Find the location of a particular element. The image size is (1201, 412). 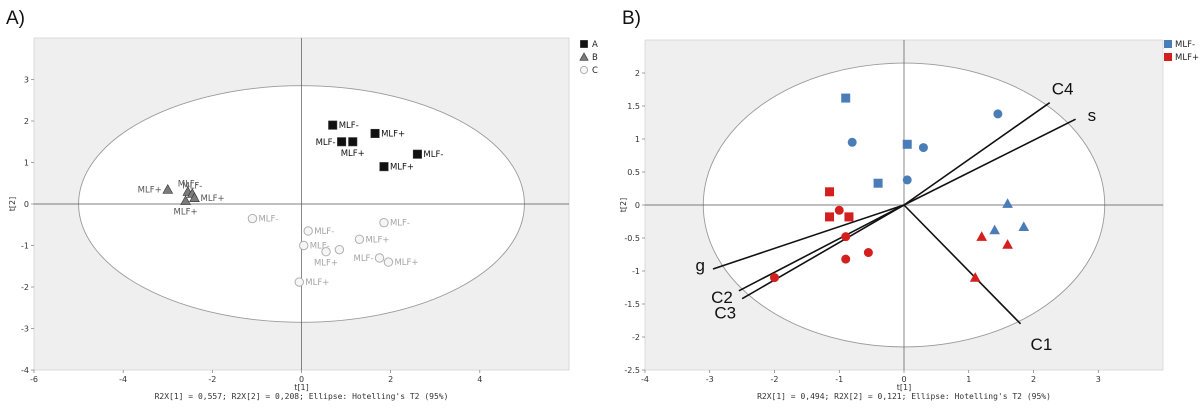

panel-a-x-label: t[1] is located at coordinates (301, 387).